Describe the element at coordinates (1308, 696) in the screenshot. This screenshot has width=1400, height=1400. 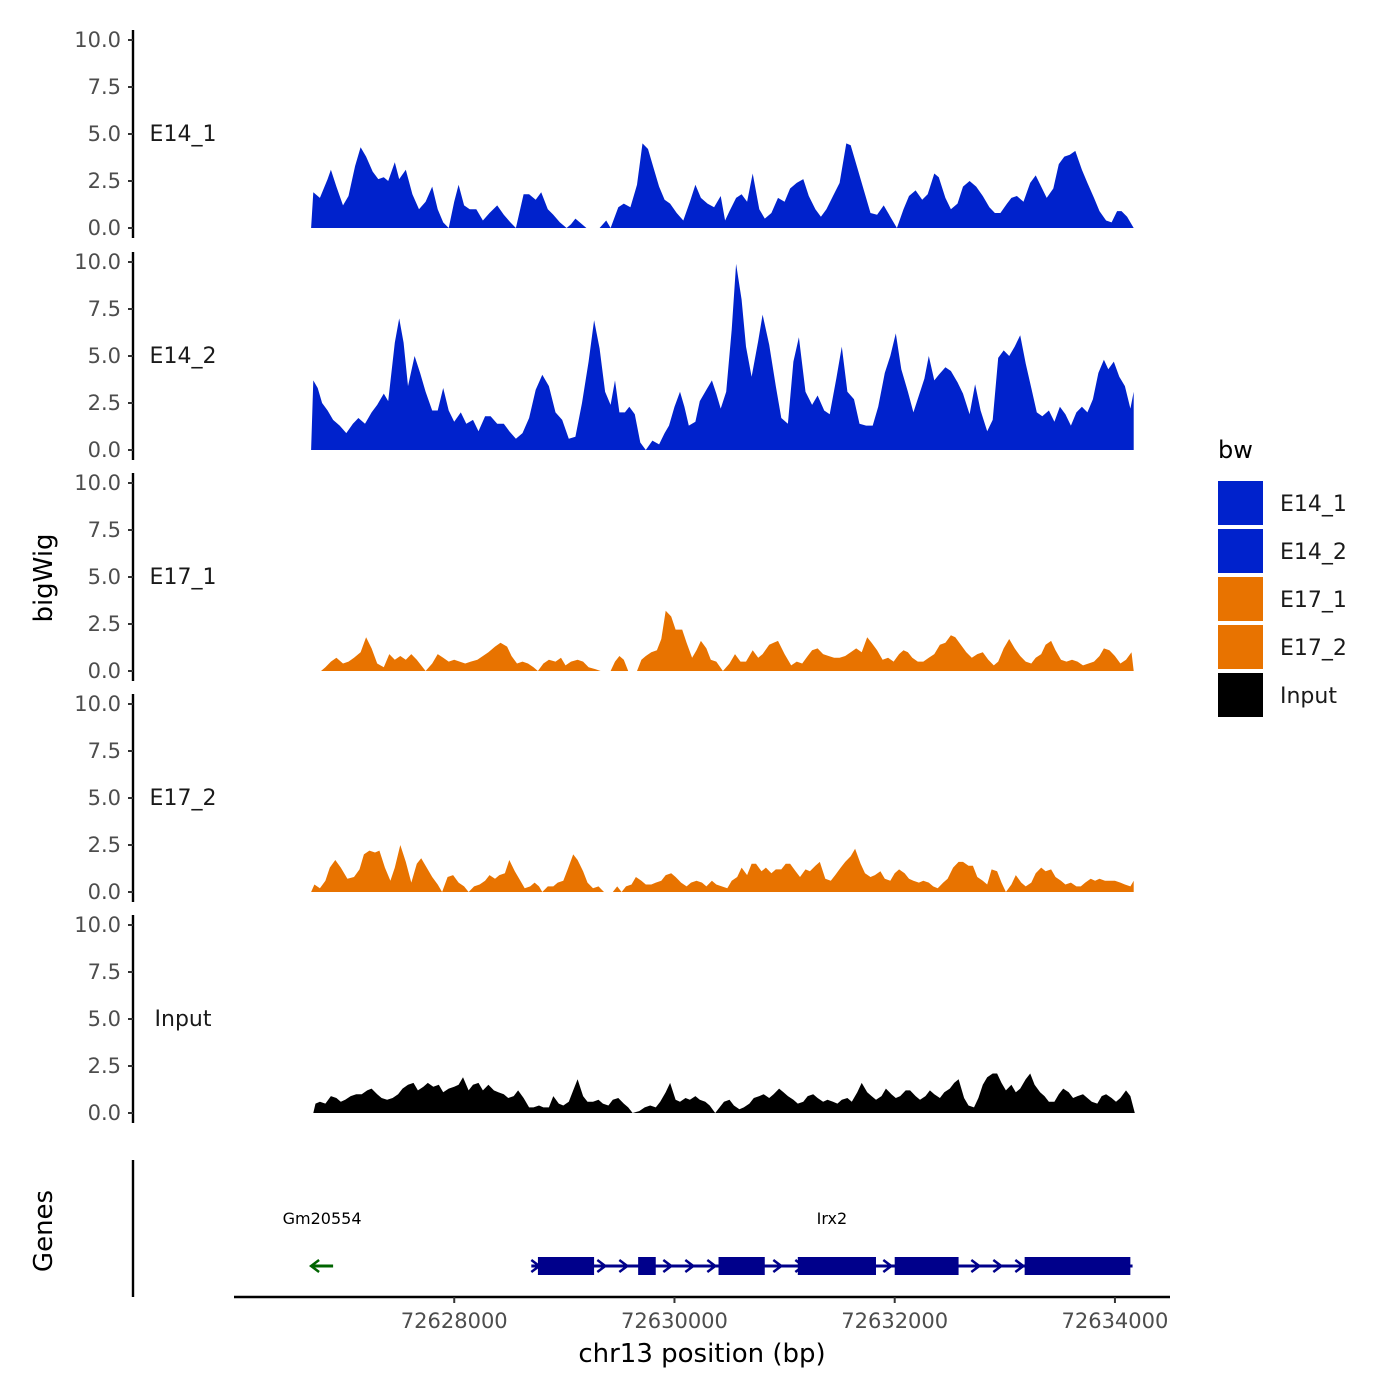
I see `legend-label-input: Input` at that location.